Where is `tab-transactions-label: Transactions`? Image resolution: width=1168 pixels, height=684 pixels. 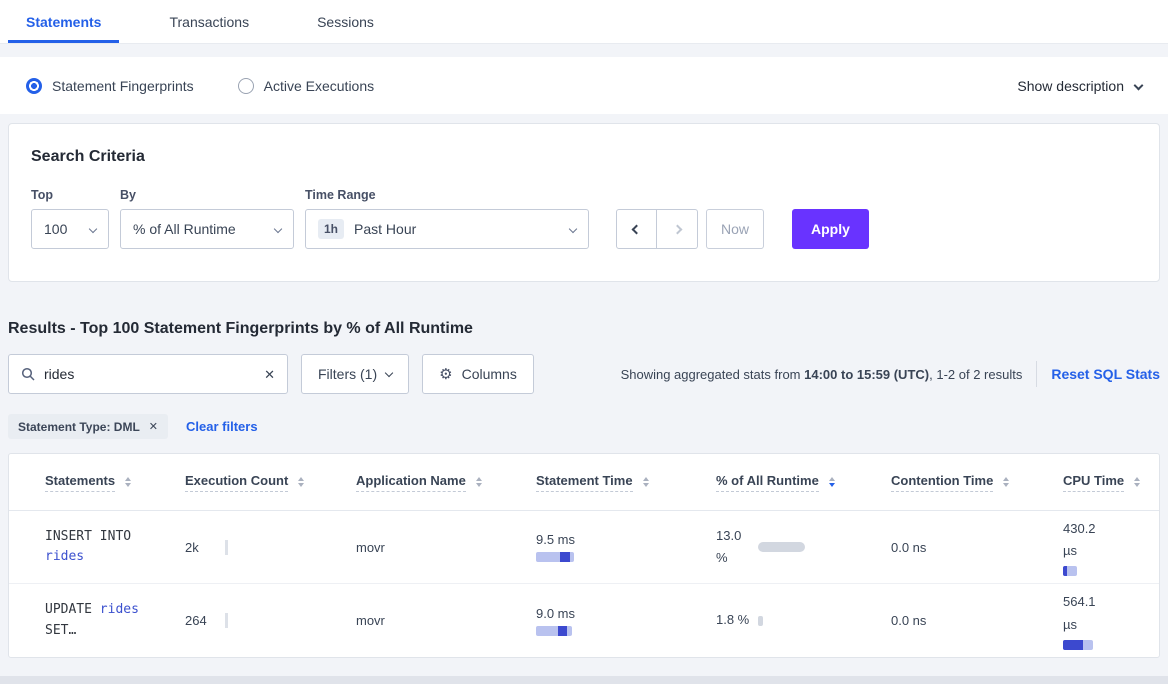 tab-transactions-label: Transactions is located at coordinates (209, 21).